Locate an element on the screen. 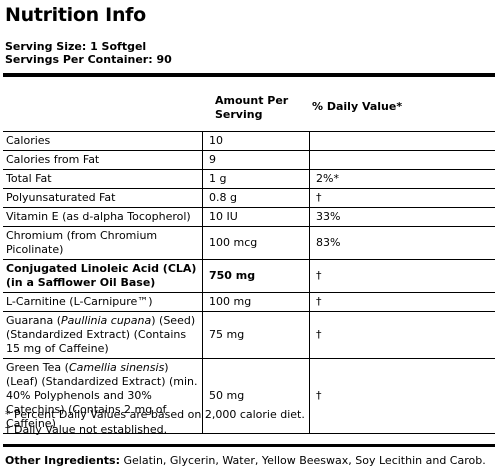  nutrient-amount: 100 mg is located at coordinates (256, 302).